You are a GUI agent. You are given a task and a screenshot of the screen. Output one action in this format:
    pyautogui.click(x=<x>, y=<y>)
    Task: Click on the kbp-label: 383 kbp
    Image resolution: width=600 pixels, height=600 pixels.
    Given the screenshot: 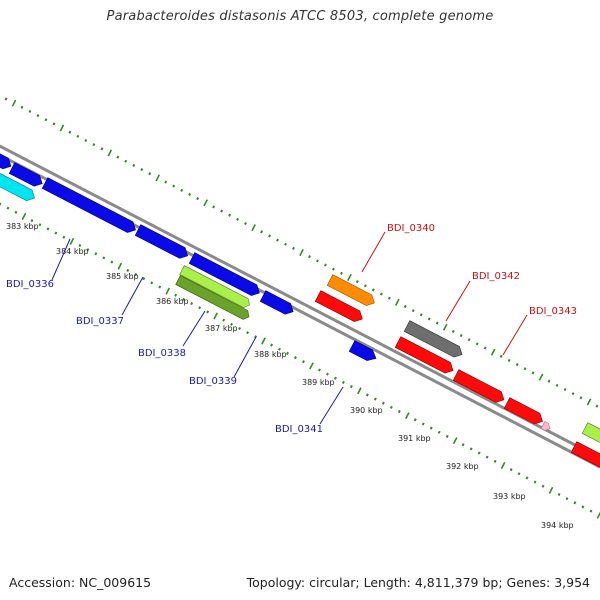 What is the action you would take?
    pyautogui.click(x=22, y=226)
    